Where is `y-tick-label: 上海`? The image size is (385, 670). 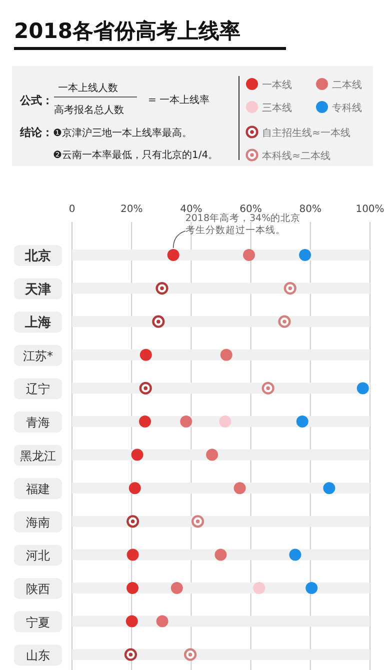
y-tick-label: 上海 is located at coordinates (37, 323).